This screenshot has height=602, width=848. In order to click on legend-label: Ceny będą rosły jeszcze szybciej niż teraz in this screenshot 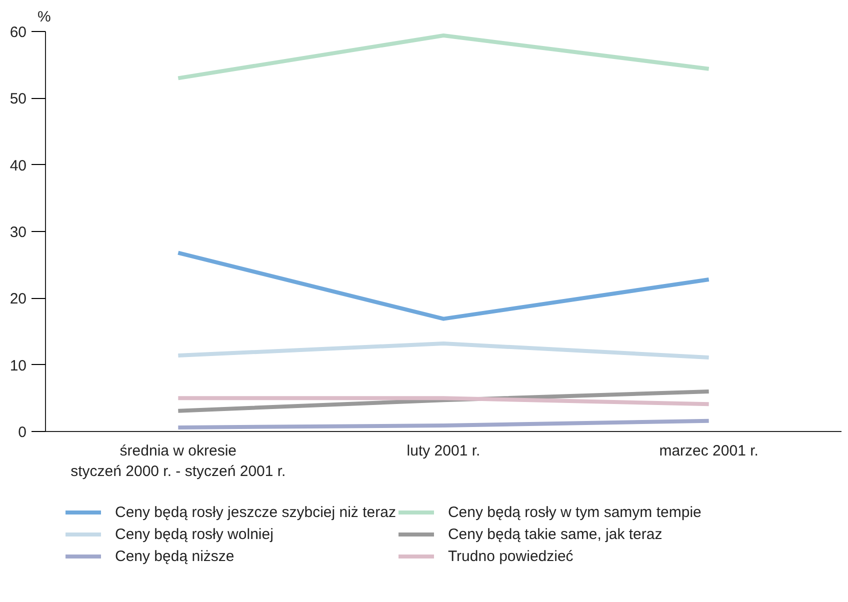, I will do `click(255, 512)`.